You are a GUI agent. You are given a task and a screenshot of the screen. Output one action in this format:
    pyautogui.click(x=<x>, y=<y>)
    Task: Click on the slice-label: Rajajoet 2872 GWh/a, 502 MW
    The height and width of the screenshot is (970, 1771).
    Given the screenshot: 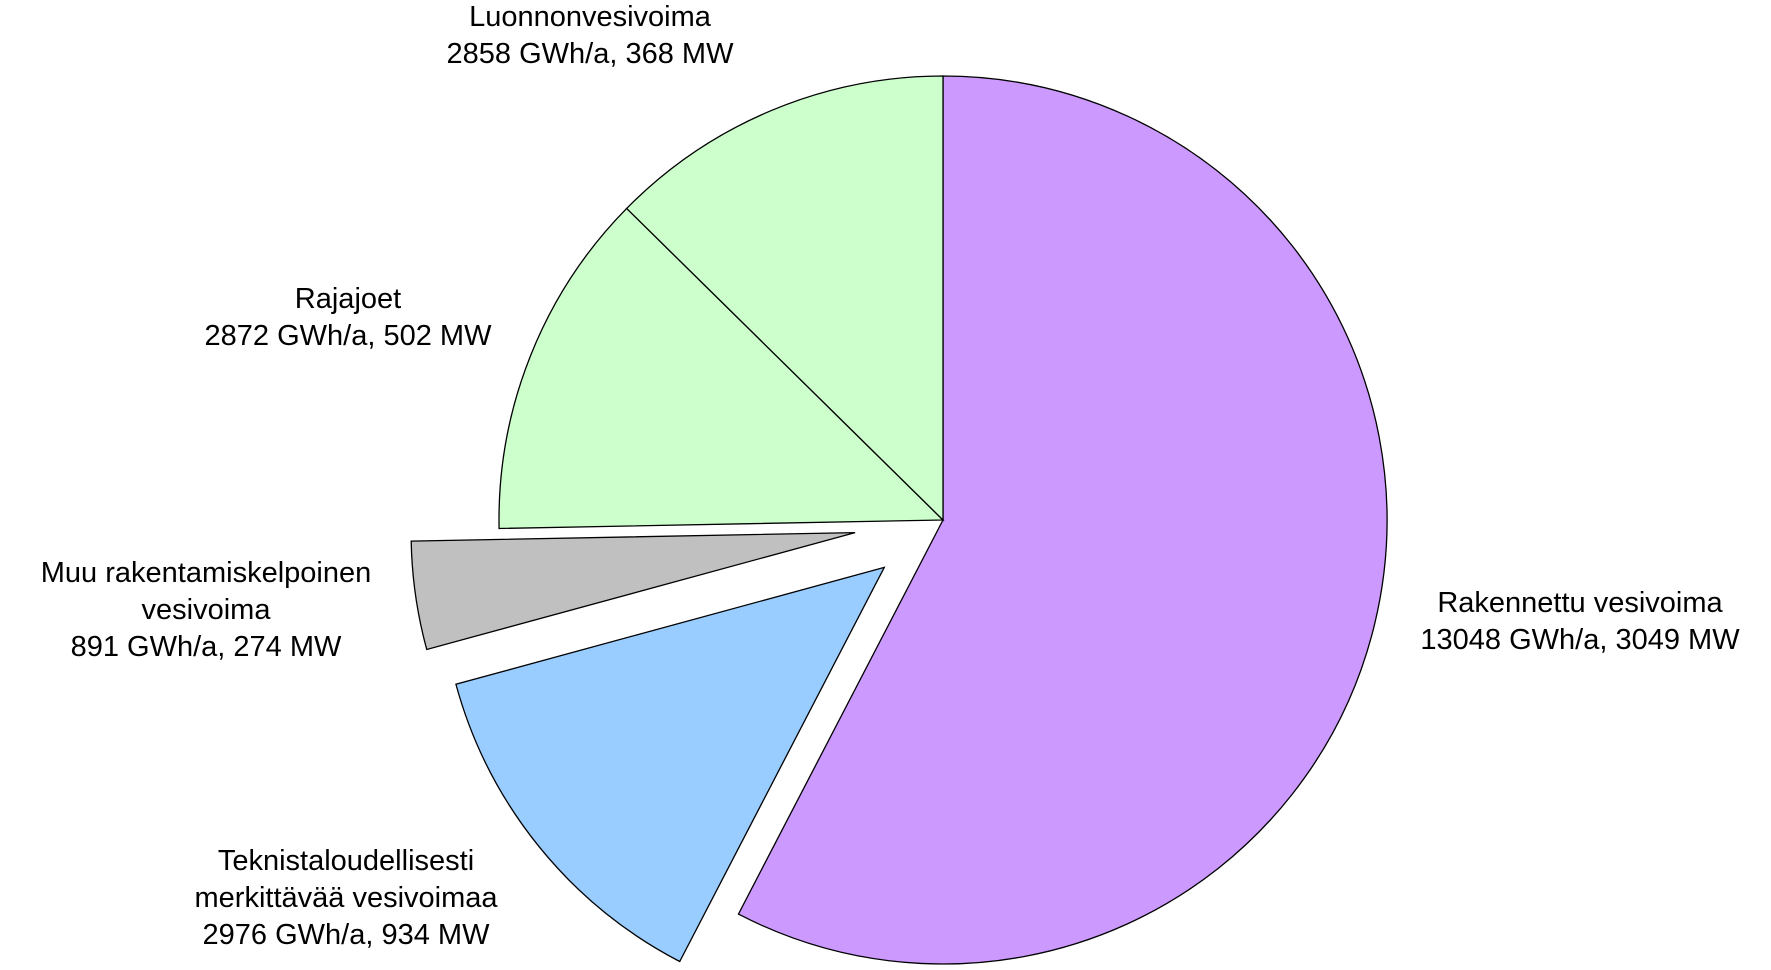 What is the action you would take?
    pyautogui.click(x=349, y=317)
    